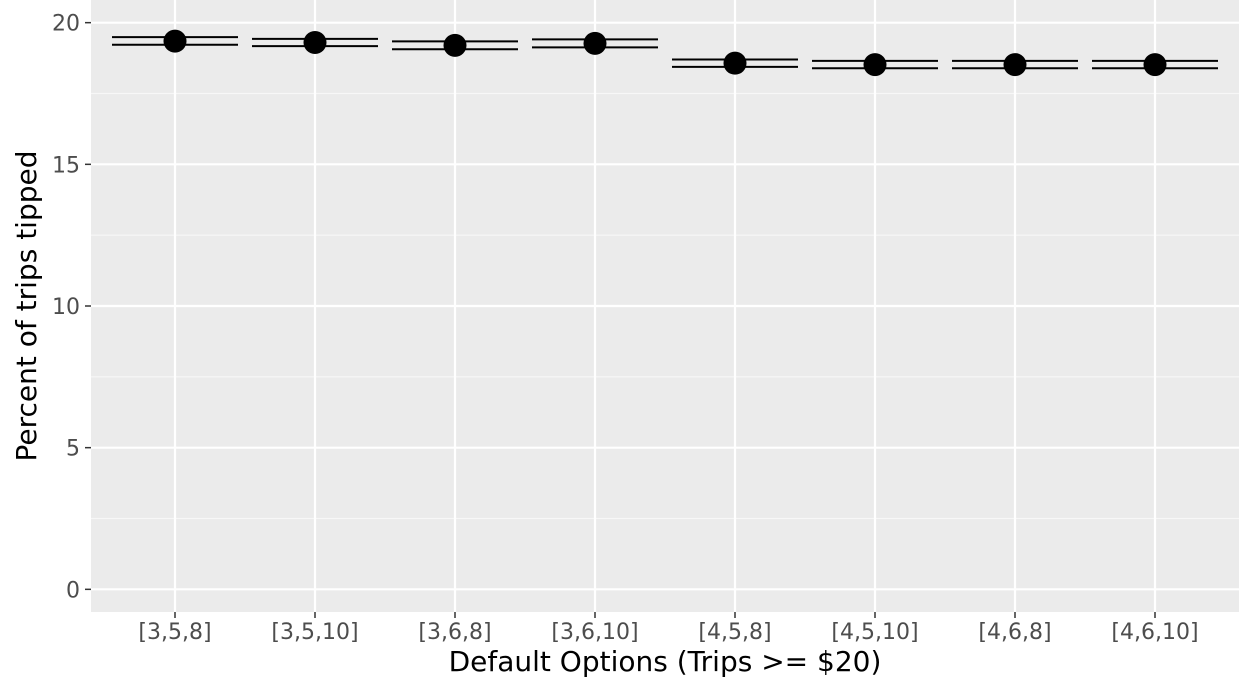 This screenshot has width=1239, height=681. I want to click on y-tick-label: 5, so click(73, 449).